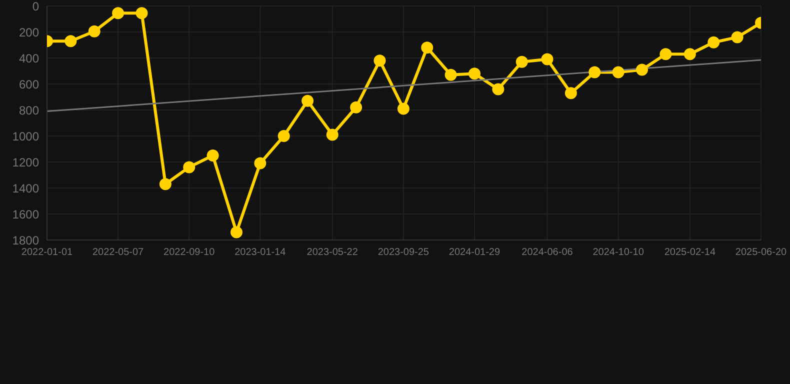 This screenshot has width=790, height=384. I want to click on y-tick-label: 1600, so click(26, 214).